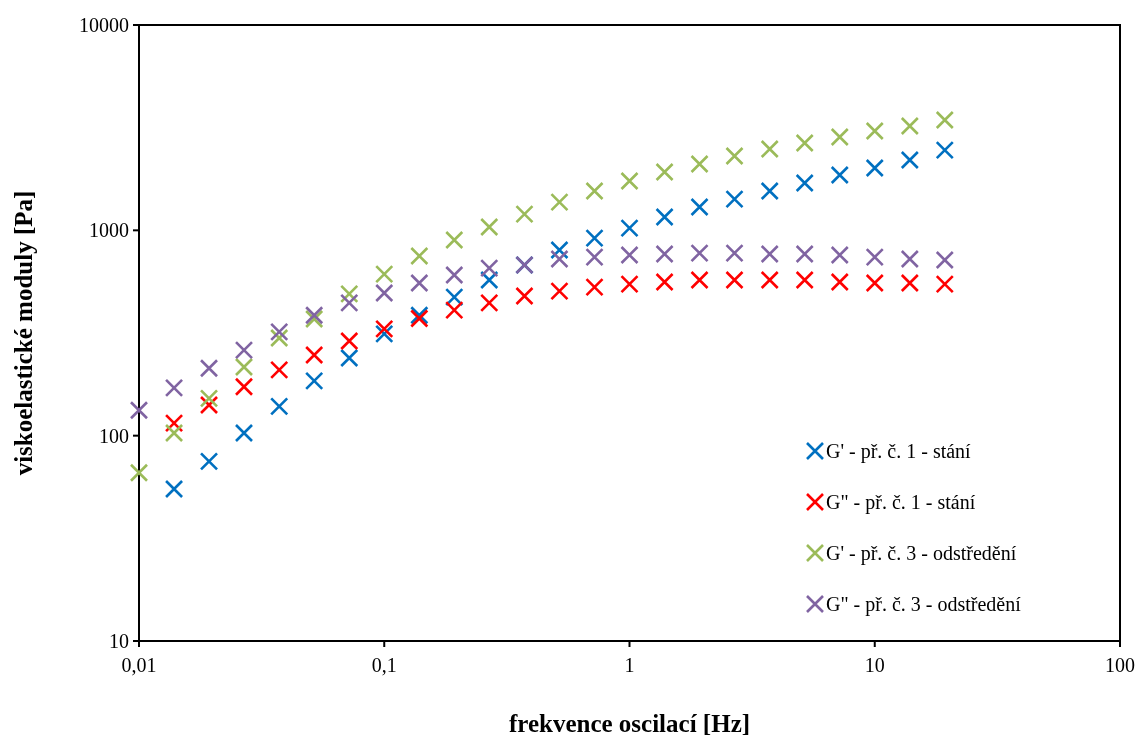 This screenshot has width=1145, height=744. What do you see at coordinates (924, 604) in the screenshot?
I see `legend-label: G" - př. č. 3 - odstředění` at bounding box center [924, 604].